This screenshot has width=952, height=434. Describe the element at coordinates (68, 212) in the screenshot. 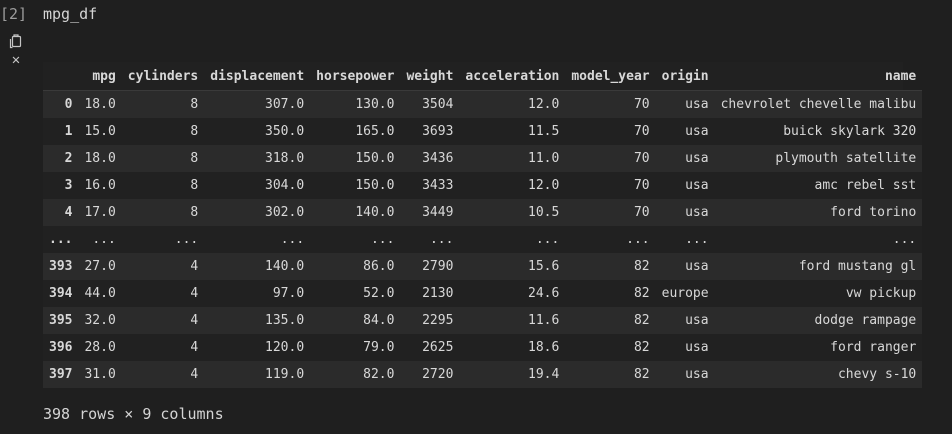

I see `row-index: 4` at that location.